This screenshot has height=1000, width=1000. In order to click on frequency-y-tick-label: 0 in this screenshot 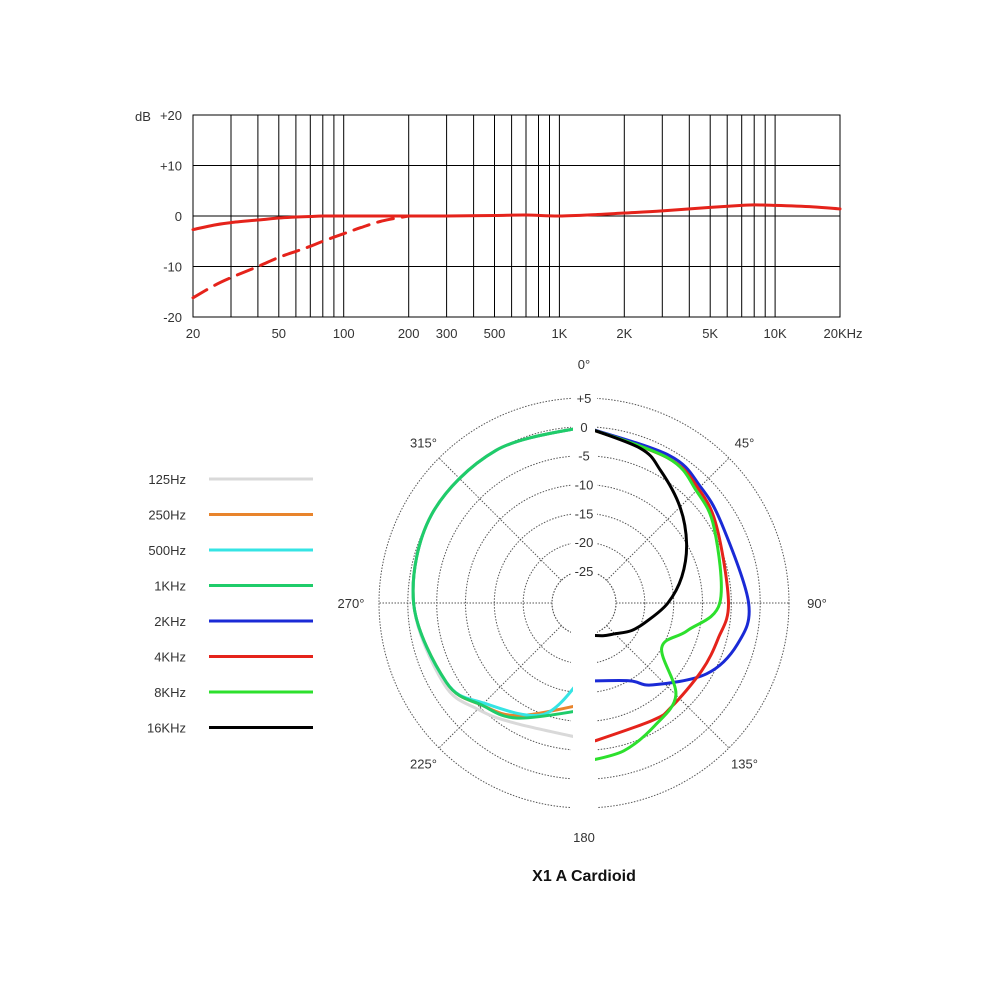, I will do `click(178, 216)`.